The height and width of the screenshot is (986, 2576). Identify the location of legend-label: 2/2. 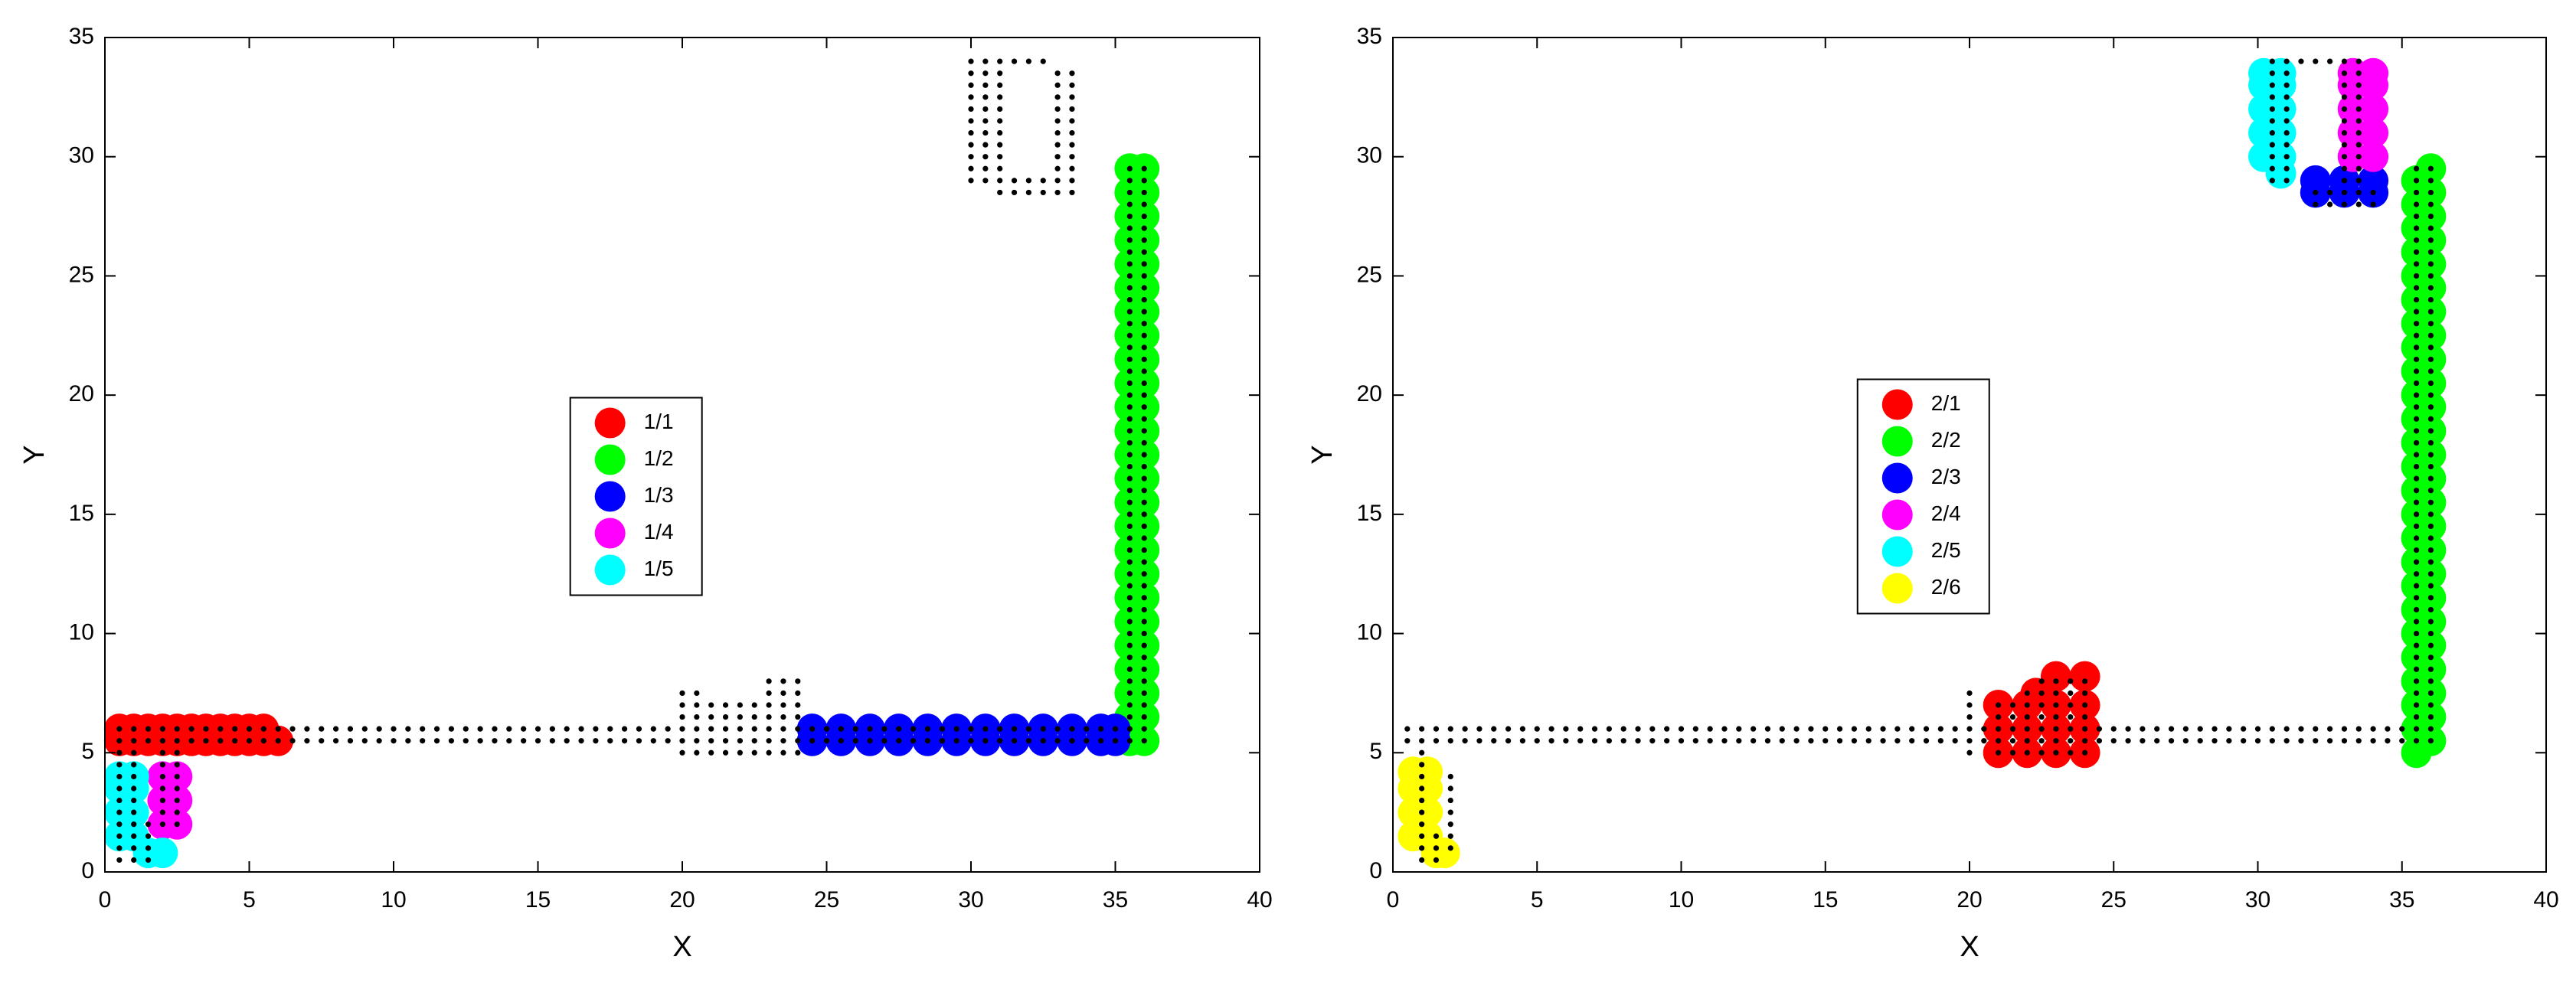
(1946, 440).